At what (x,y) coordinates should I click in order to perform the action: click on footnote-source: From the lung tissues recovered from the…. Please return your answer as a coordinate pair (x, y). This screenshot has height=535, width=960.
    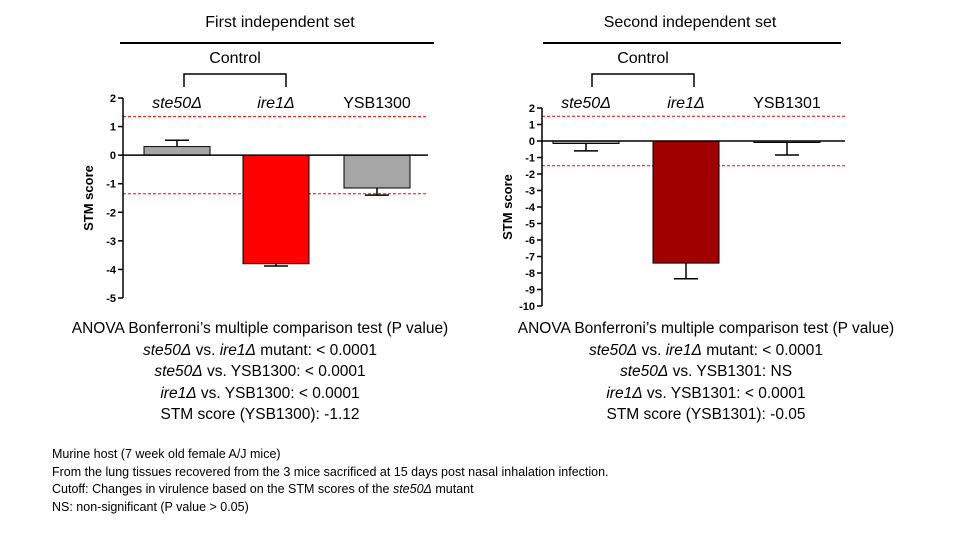
    Looking at the image, I should click on (330, 471).